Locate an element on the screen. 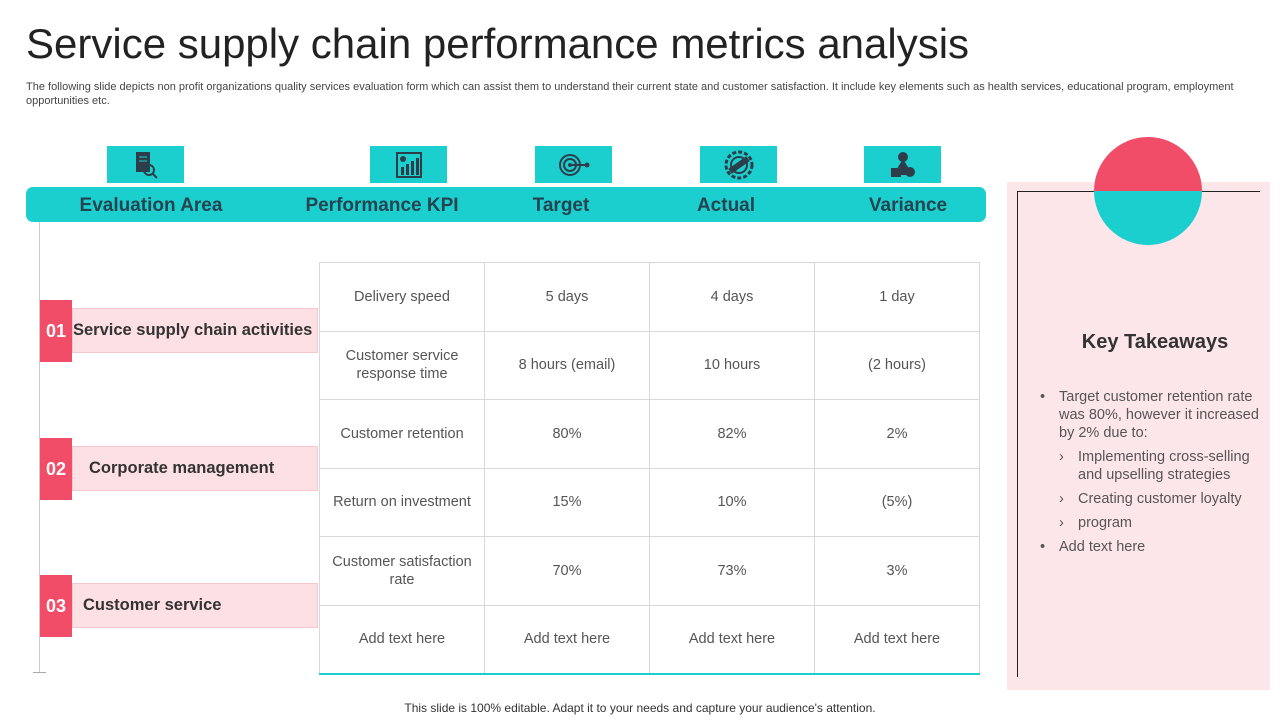 This screenshot has height=720, width=1280. target-cell: Add text here is located at coordinates (567, 639).